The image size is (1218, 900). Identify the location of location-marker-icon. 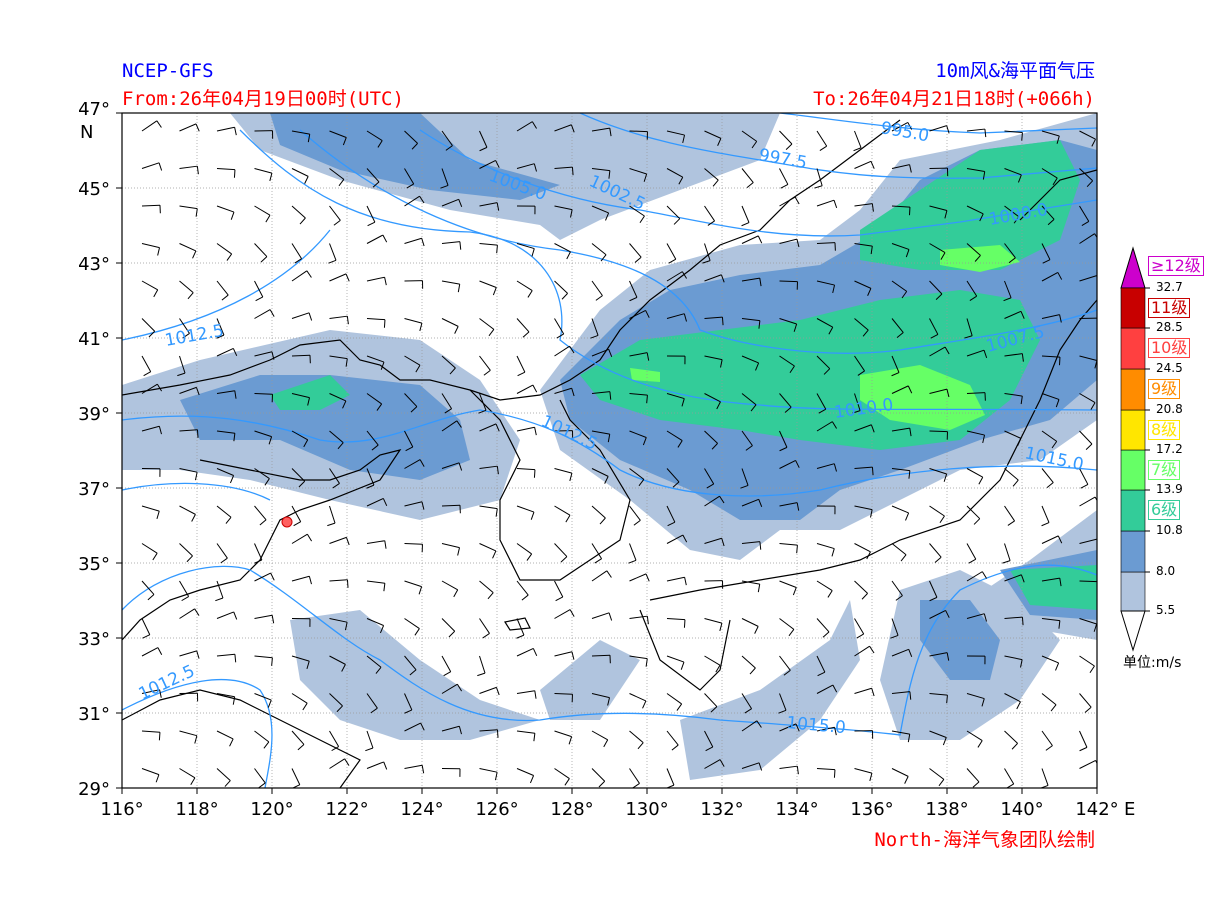
(287, 522).